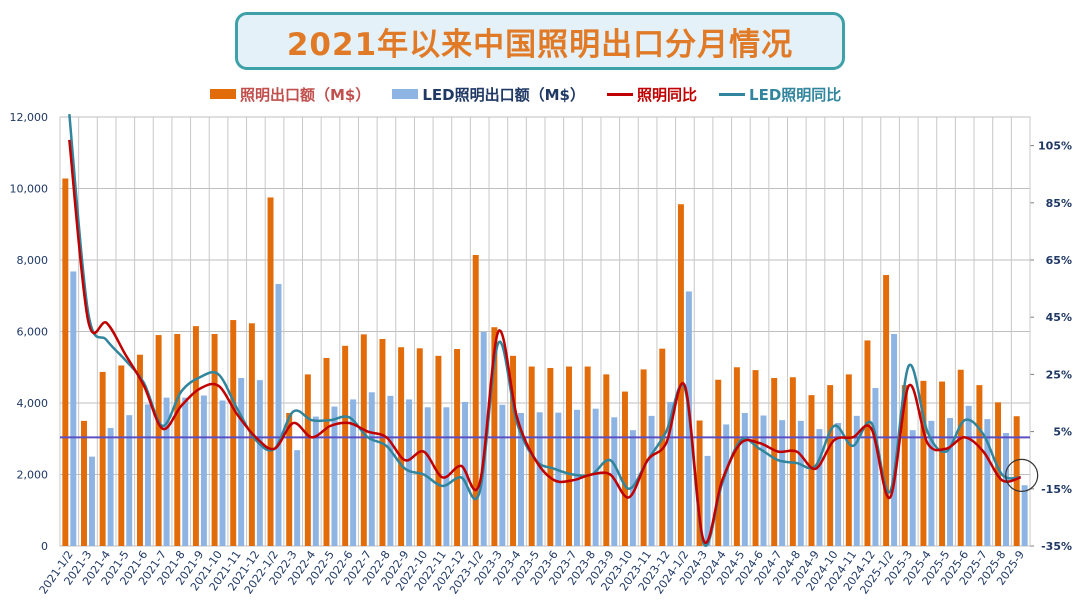 This screenshot has width=1080, height=603. What do you see at coordinates (1059, 203) in the screenshot?
I see `y-right-tick-label: 85%` at bounding box center [1059, 203].